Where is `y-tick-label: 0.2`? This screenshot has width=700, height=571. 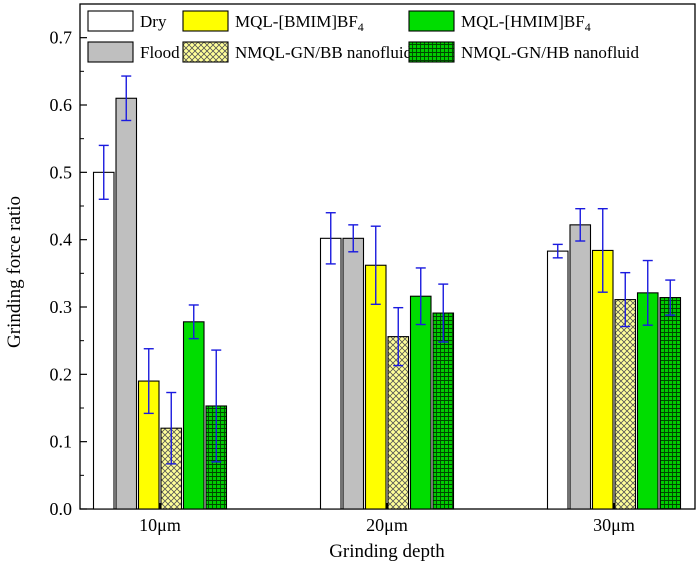 y-tick-label: 0.2 is located at coordinates (61, 374).